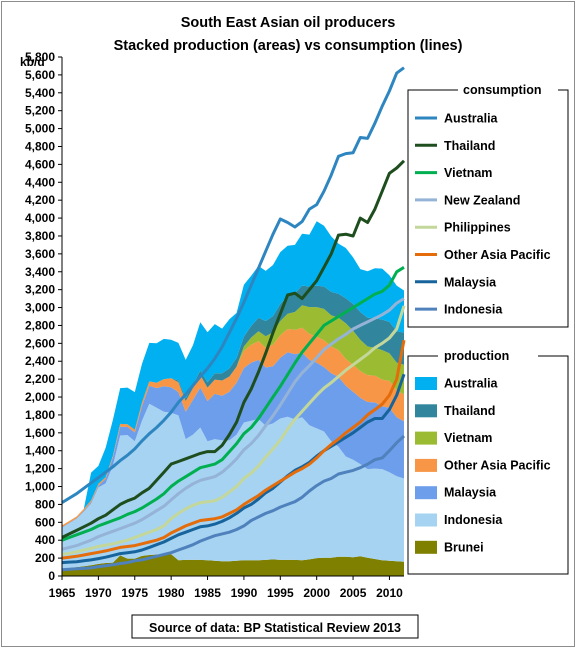  What do you see at coordinates (464, 547) in the screenshot?
I see `legend-label: Brunei` at bounding box center [464, 547].